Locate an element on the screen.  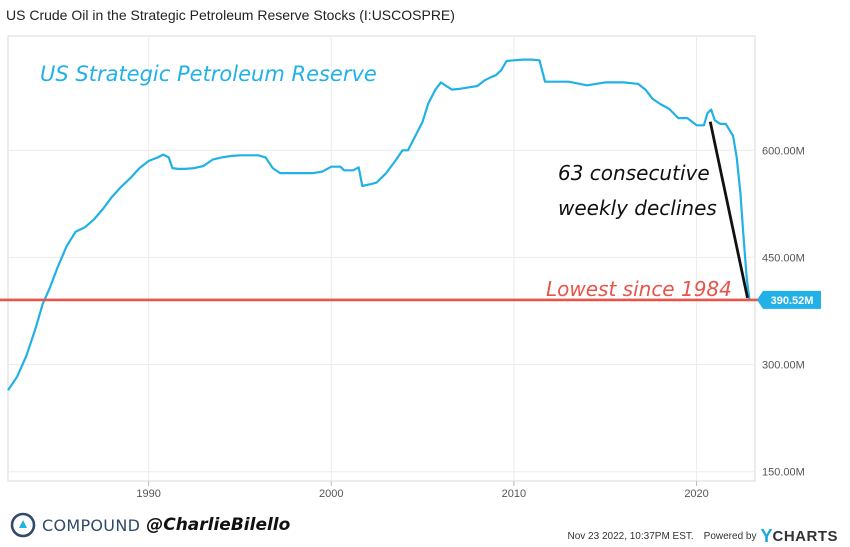
declines-annotation-line1: 63 consecutive is located at coordinates (634, 173).